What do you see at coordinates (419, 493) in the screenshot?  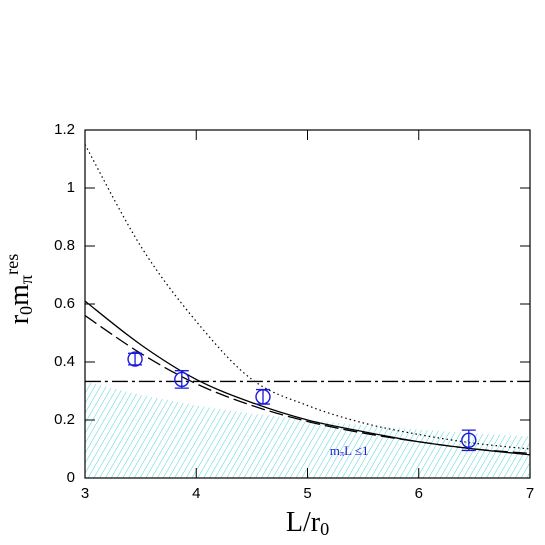 I see `x-tick-label: 6` at bounding box center [419, 493].